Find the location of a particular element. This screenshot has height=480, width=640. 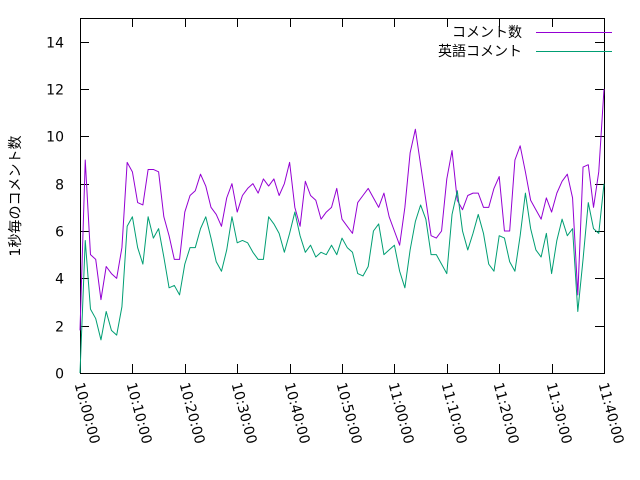

x-tick-label: 11:40:00 is located at coordinates (611, 413).